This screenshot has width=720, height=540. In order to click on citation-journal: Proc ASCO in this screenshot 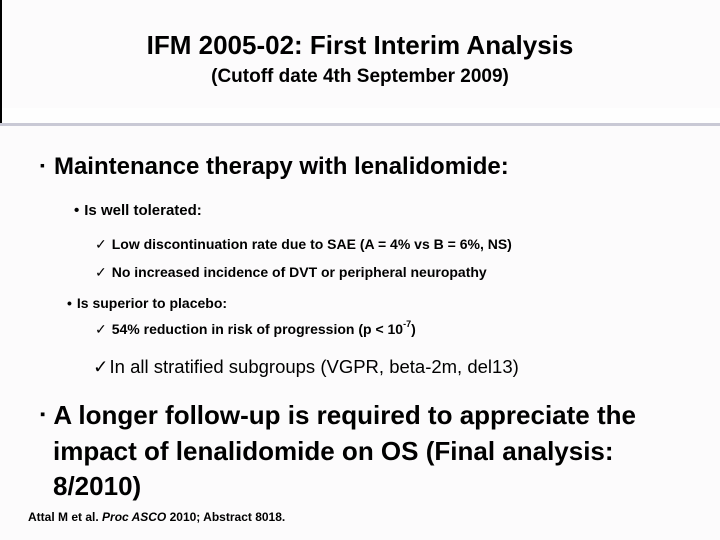, I will do `click(134, 517)`.